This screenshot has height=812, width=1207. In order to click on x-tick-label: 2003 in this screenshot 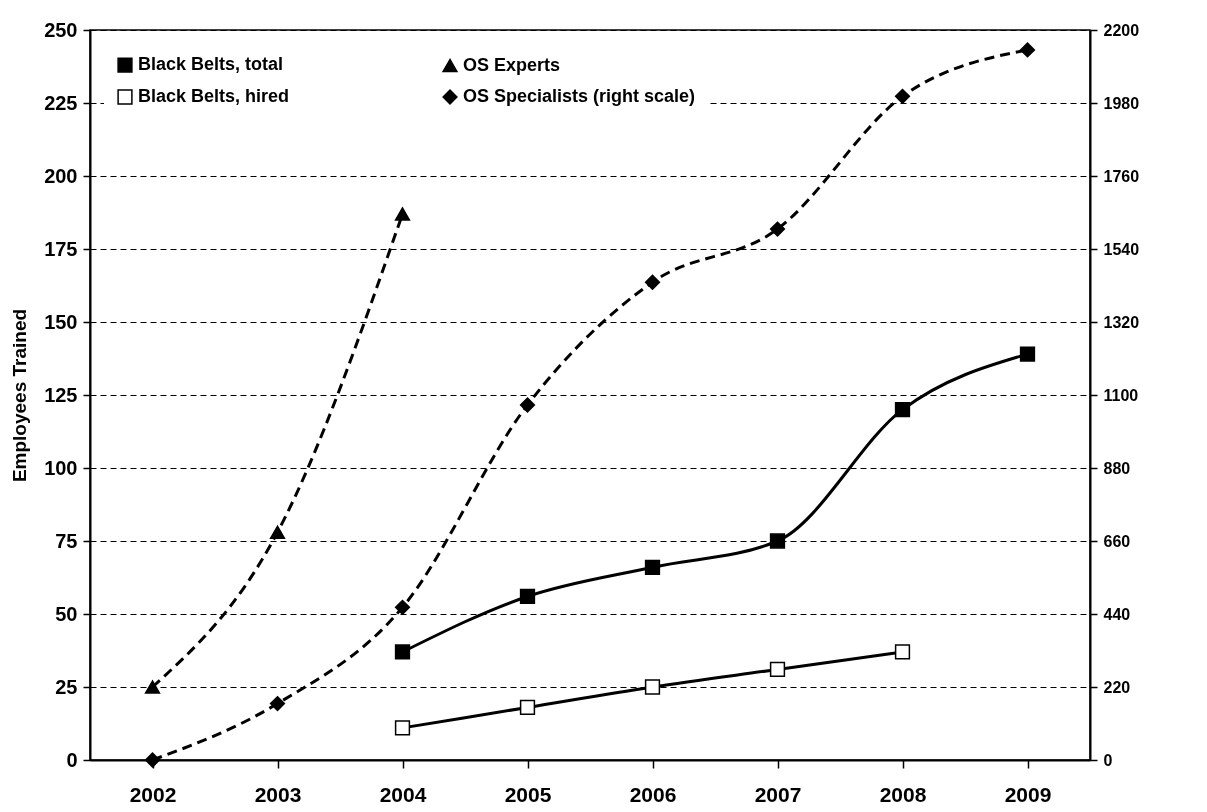, I will do `click(278, 794)`.